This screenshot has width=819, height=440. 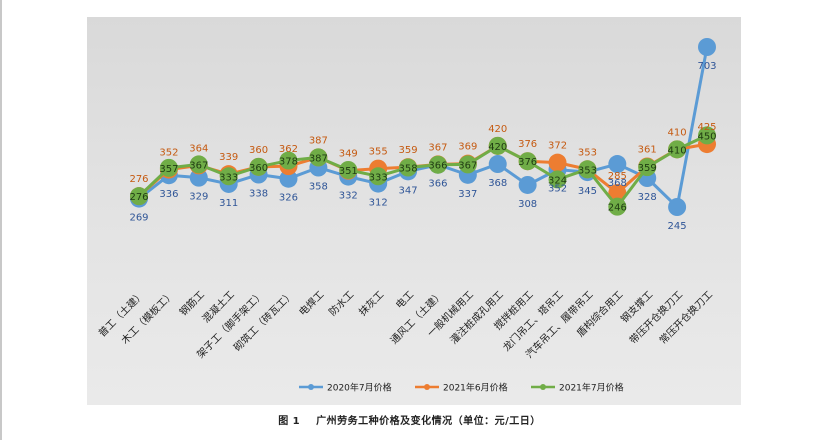 What do you see at coordinates (288, 198) in the screenshot?
I see `data-label: 326` at bounding box center [288, 198].